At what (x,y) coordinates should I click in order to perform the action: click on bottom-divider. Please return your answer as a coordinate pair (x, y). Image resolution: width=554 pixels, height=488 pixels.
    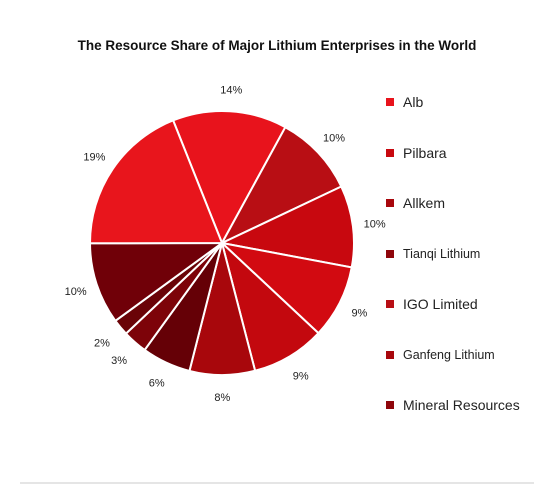
    Looking at the image, I should click on (277, 483).